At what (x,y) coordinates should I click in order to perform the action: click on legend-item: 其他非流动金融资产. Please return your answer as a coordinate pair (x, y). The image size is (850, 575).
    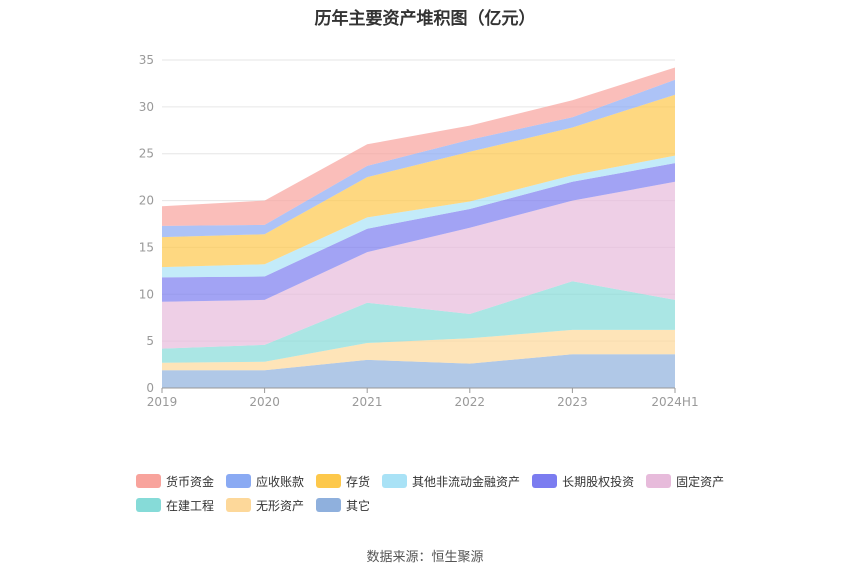
    Looking at the image, I should click on (451, 481).